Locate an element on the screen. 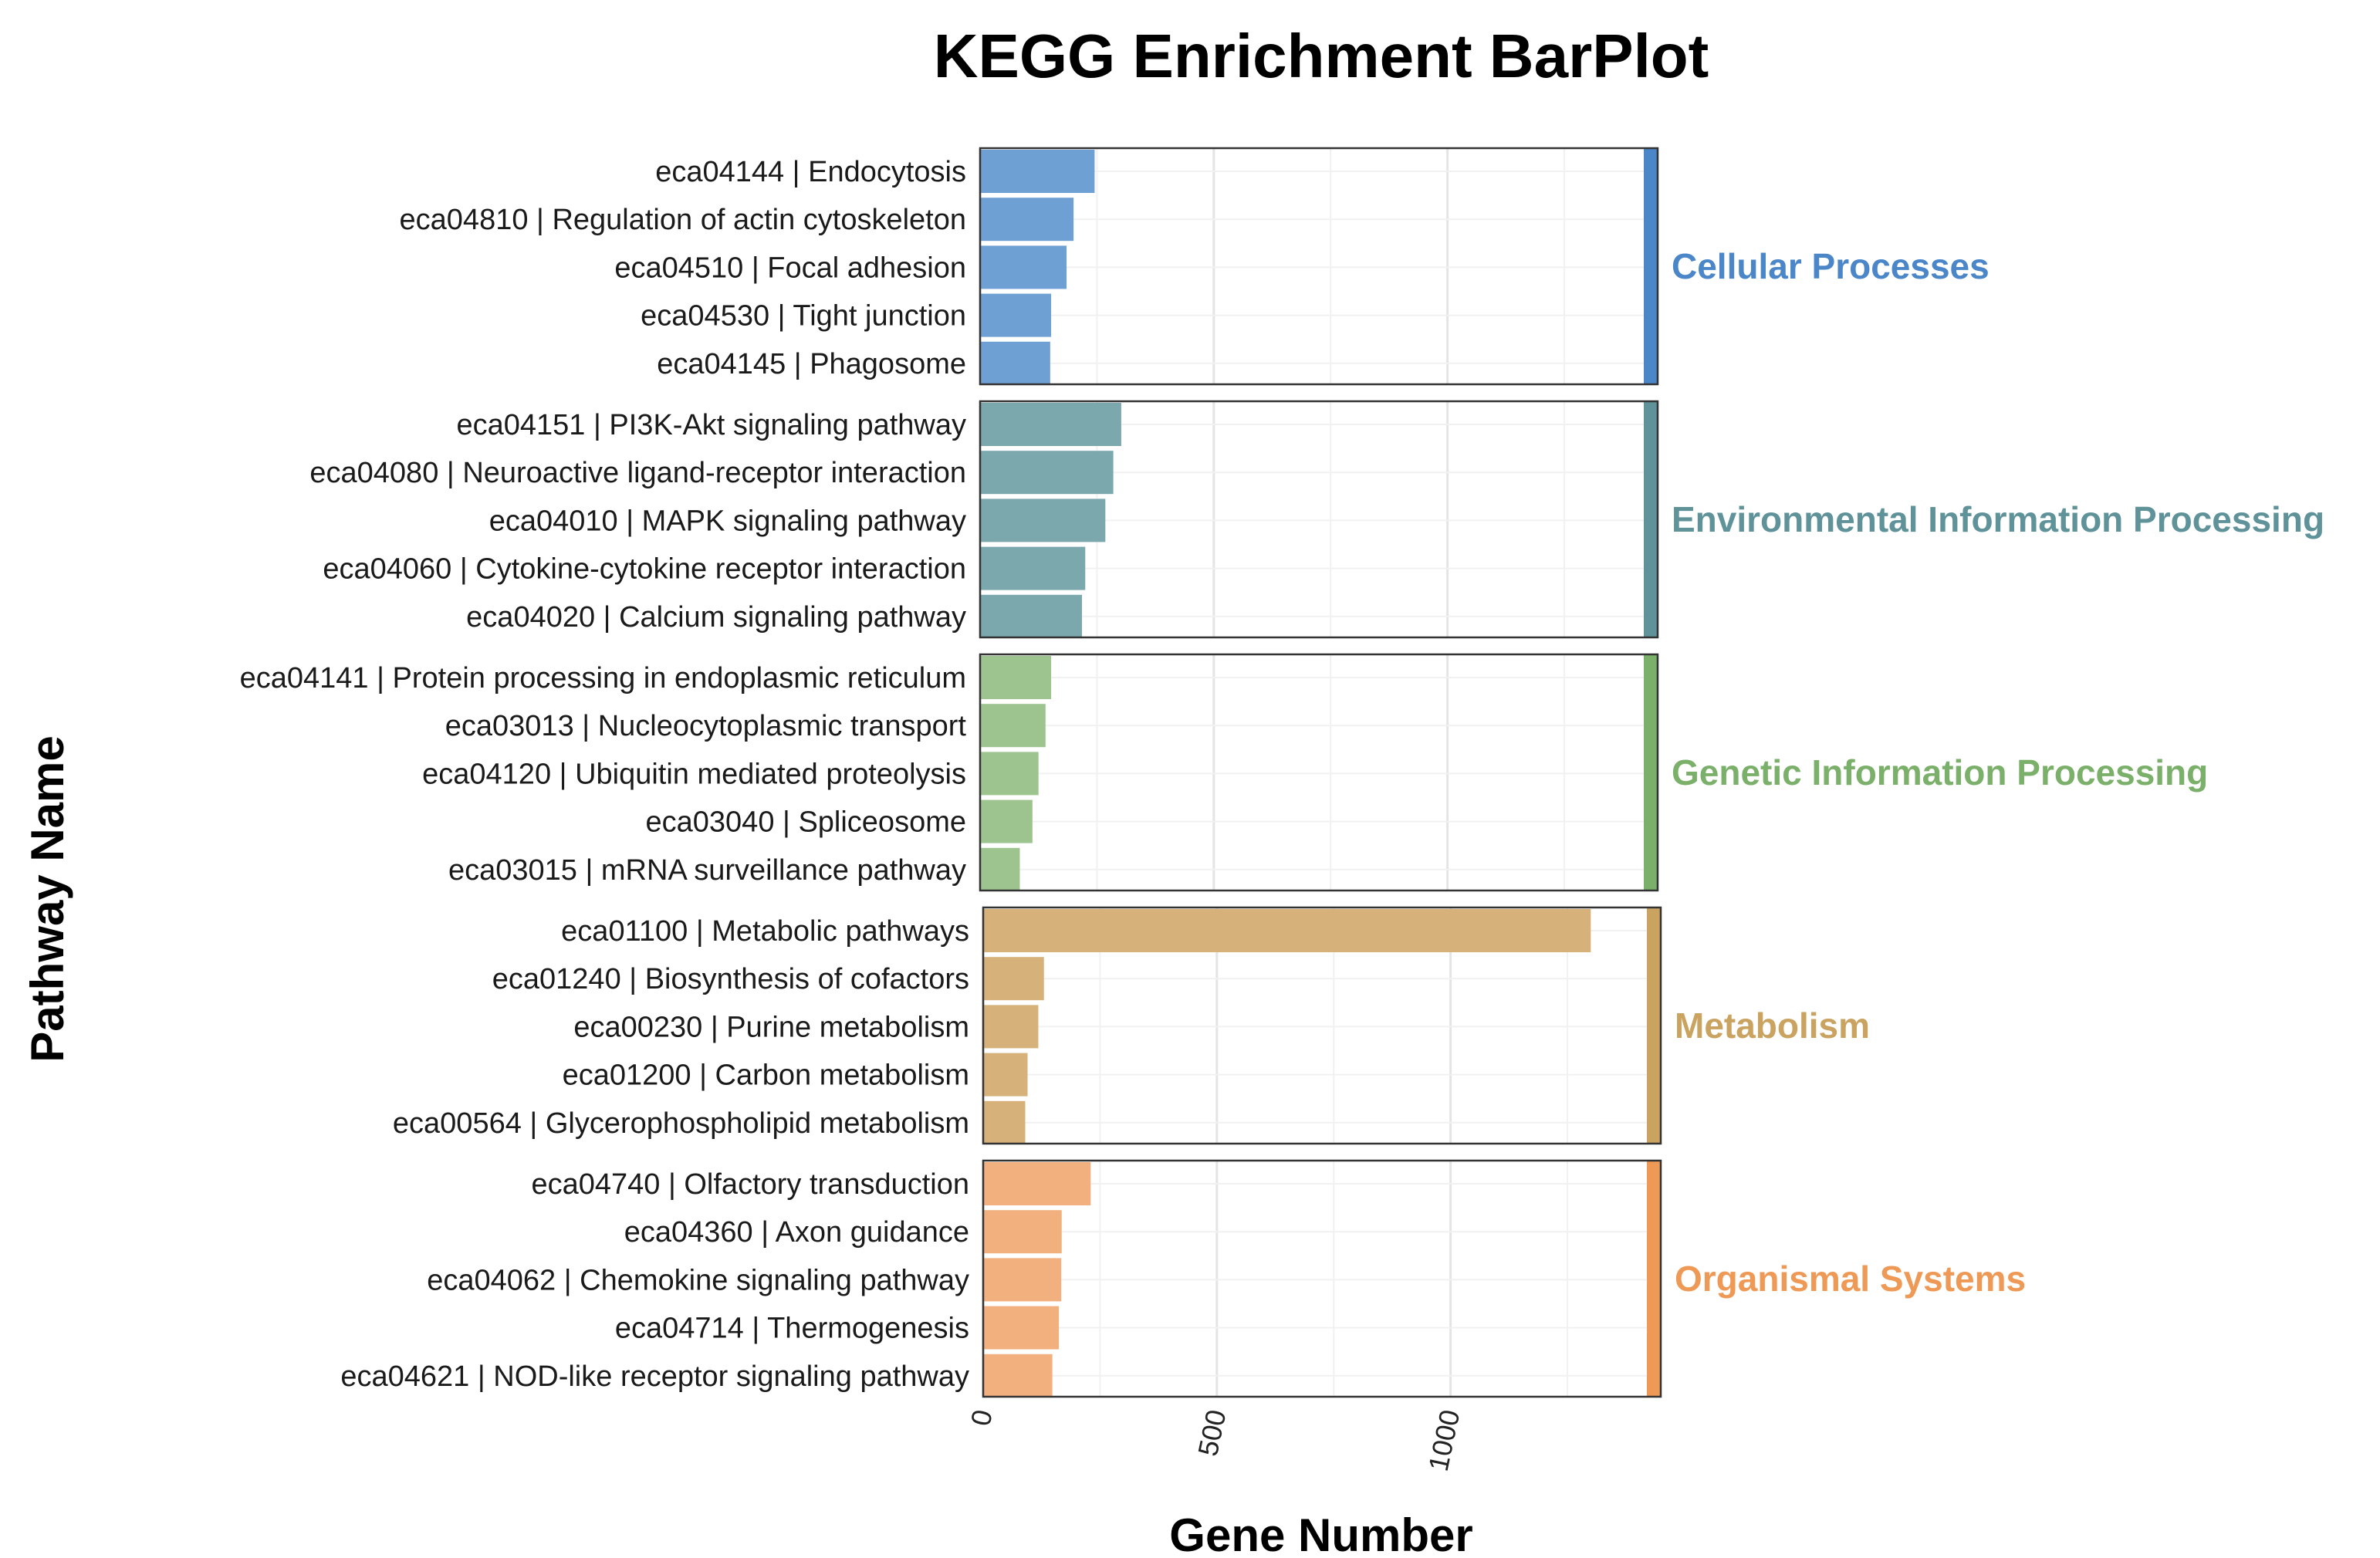 The height and width of the screenshot is (1558, 2380). pathway-label: eca04530 | Tight junction is located at coordinates (804, 316).